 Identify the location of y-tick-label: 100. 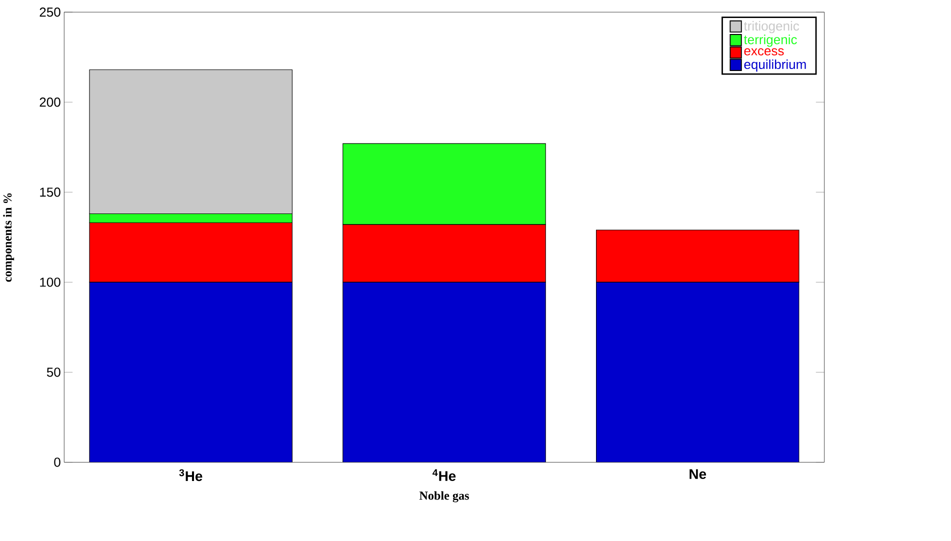
(50, 282).